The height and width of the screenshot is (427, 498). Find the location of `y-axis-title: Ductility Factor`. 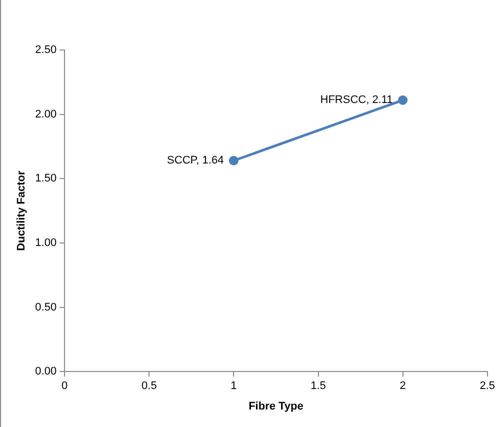

y-axis-title: Ductility Factor is located at coordinates (22, 210).